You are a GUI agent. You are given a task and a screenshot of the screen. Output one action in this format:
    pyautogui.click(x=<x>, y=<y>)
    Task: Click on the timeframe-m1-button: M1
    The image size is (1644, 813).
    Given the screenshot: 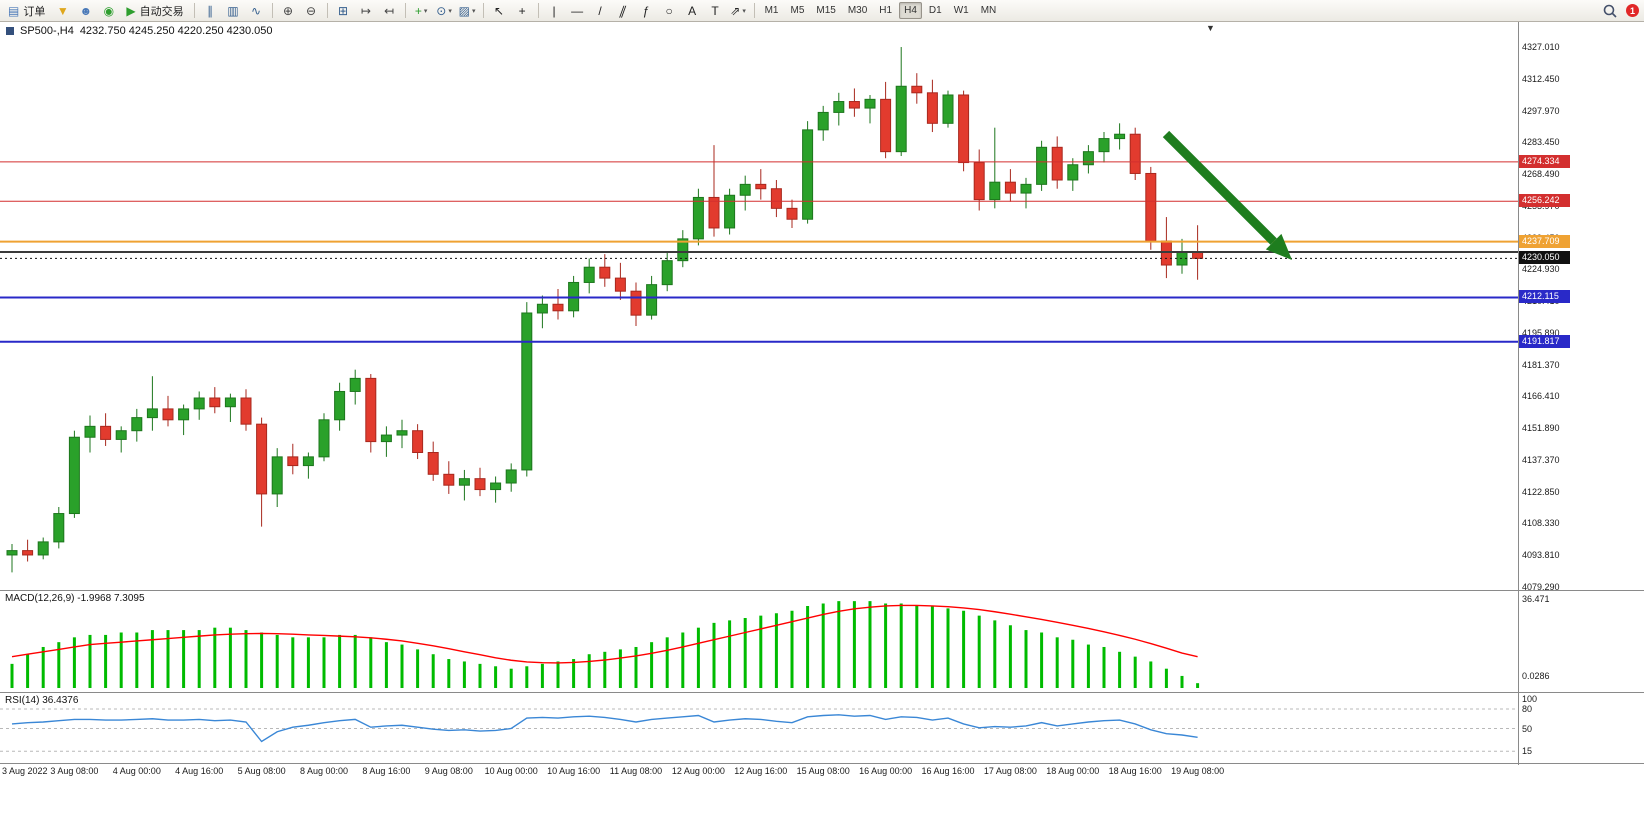 What is the action you would take?
    pyautogui.click(x=771, y=10)
    